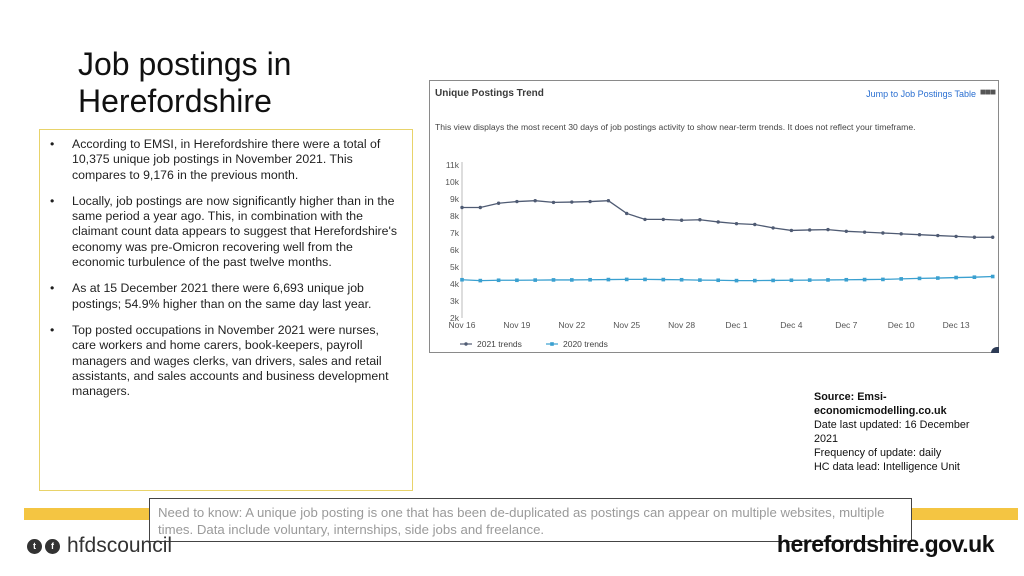  What do you see at coordinates (585, 344) in the screenshot?
I see `legend-label: 2020 trends` at bounding box center [585, 344].